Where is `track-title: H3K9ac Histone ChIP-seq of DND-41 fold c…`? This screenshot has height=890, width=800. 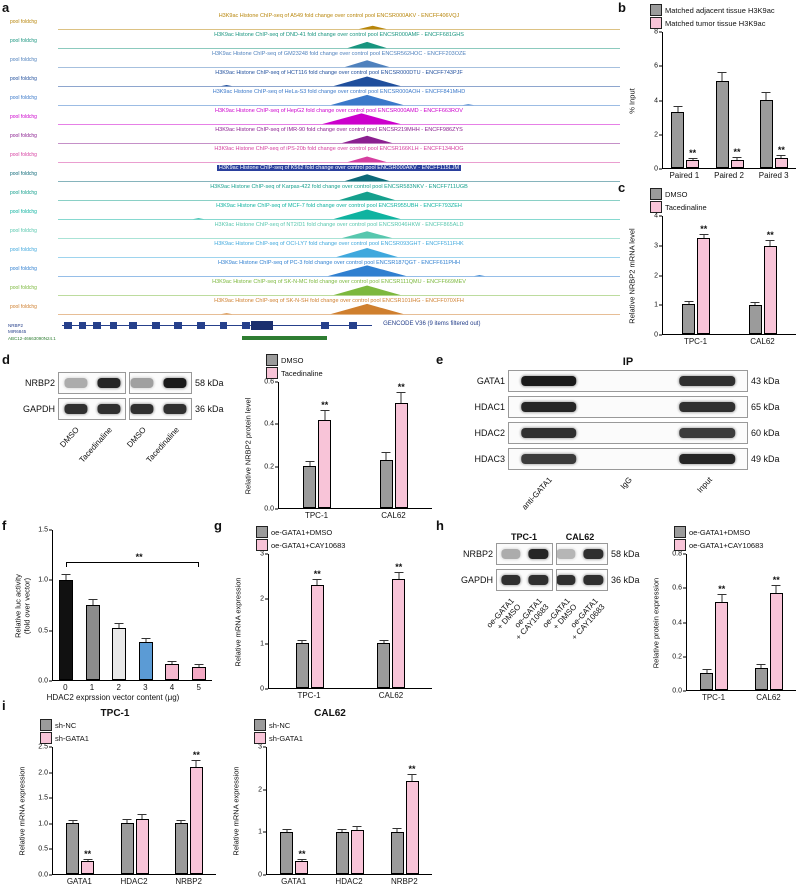
track-title: H3K9ac Histone ChIP-seq of DND-41 fold c… is located at coordinates (339, 35).